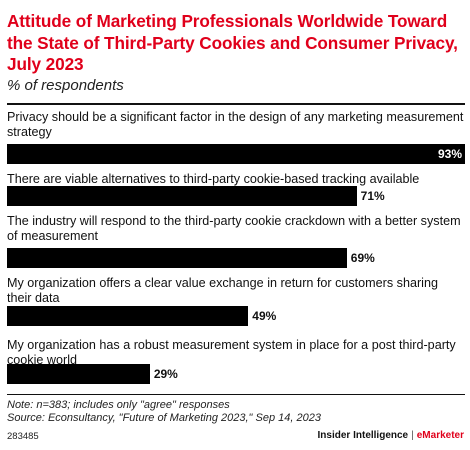  Describe the element at coordinates (363, 435) in the screenshot. I see `brand-insider-intelligence: Insider Intelligence` at that location.